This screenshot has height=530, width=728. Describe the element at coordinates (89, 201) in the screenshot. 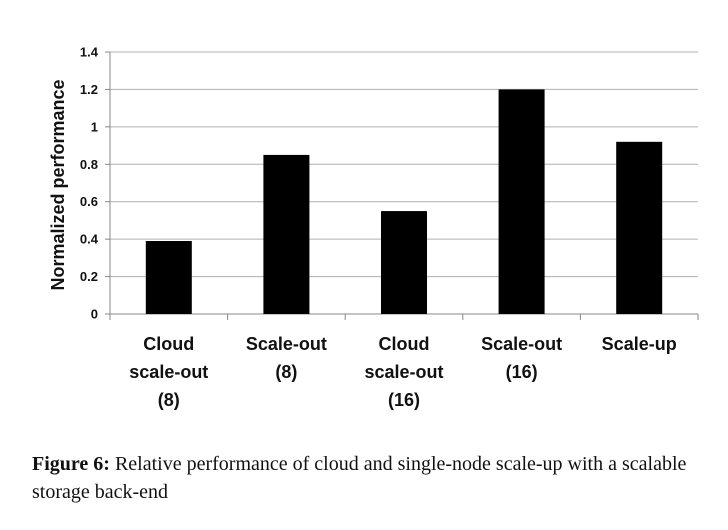

I see `y-tick-label: 0.6` at that location.